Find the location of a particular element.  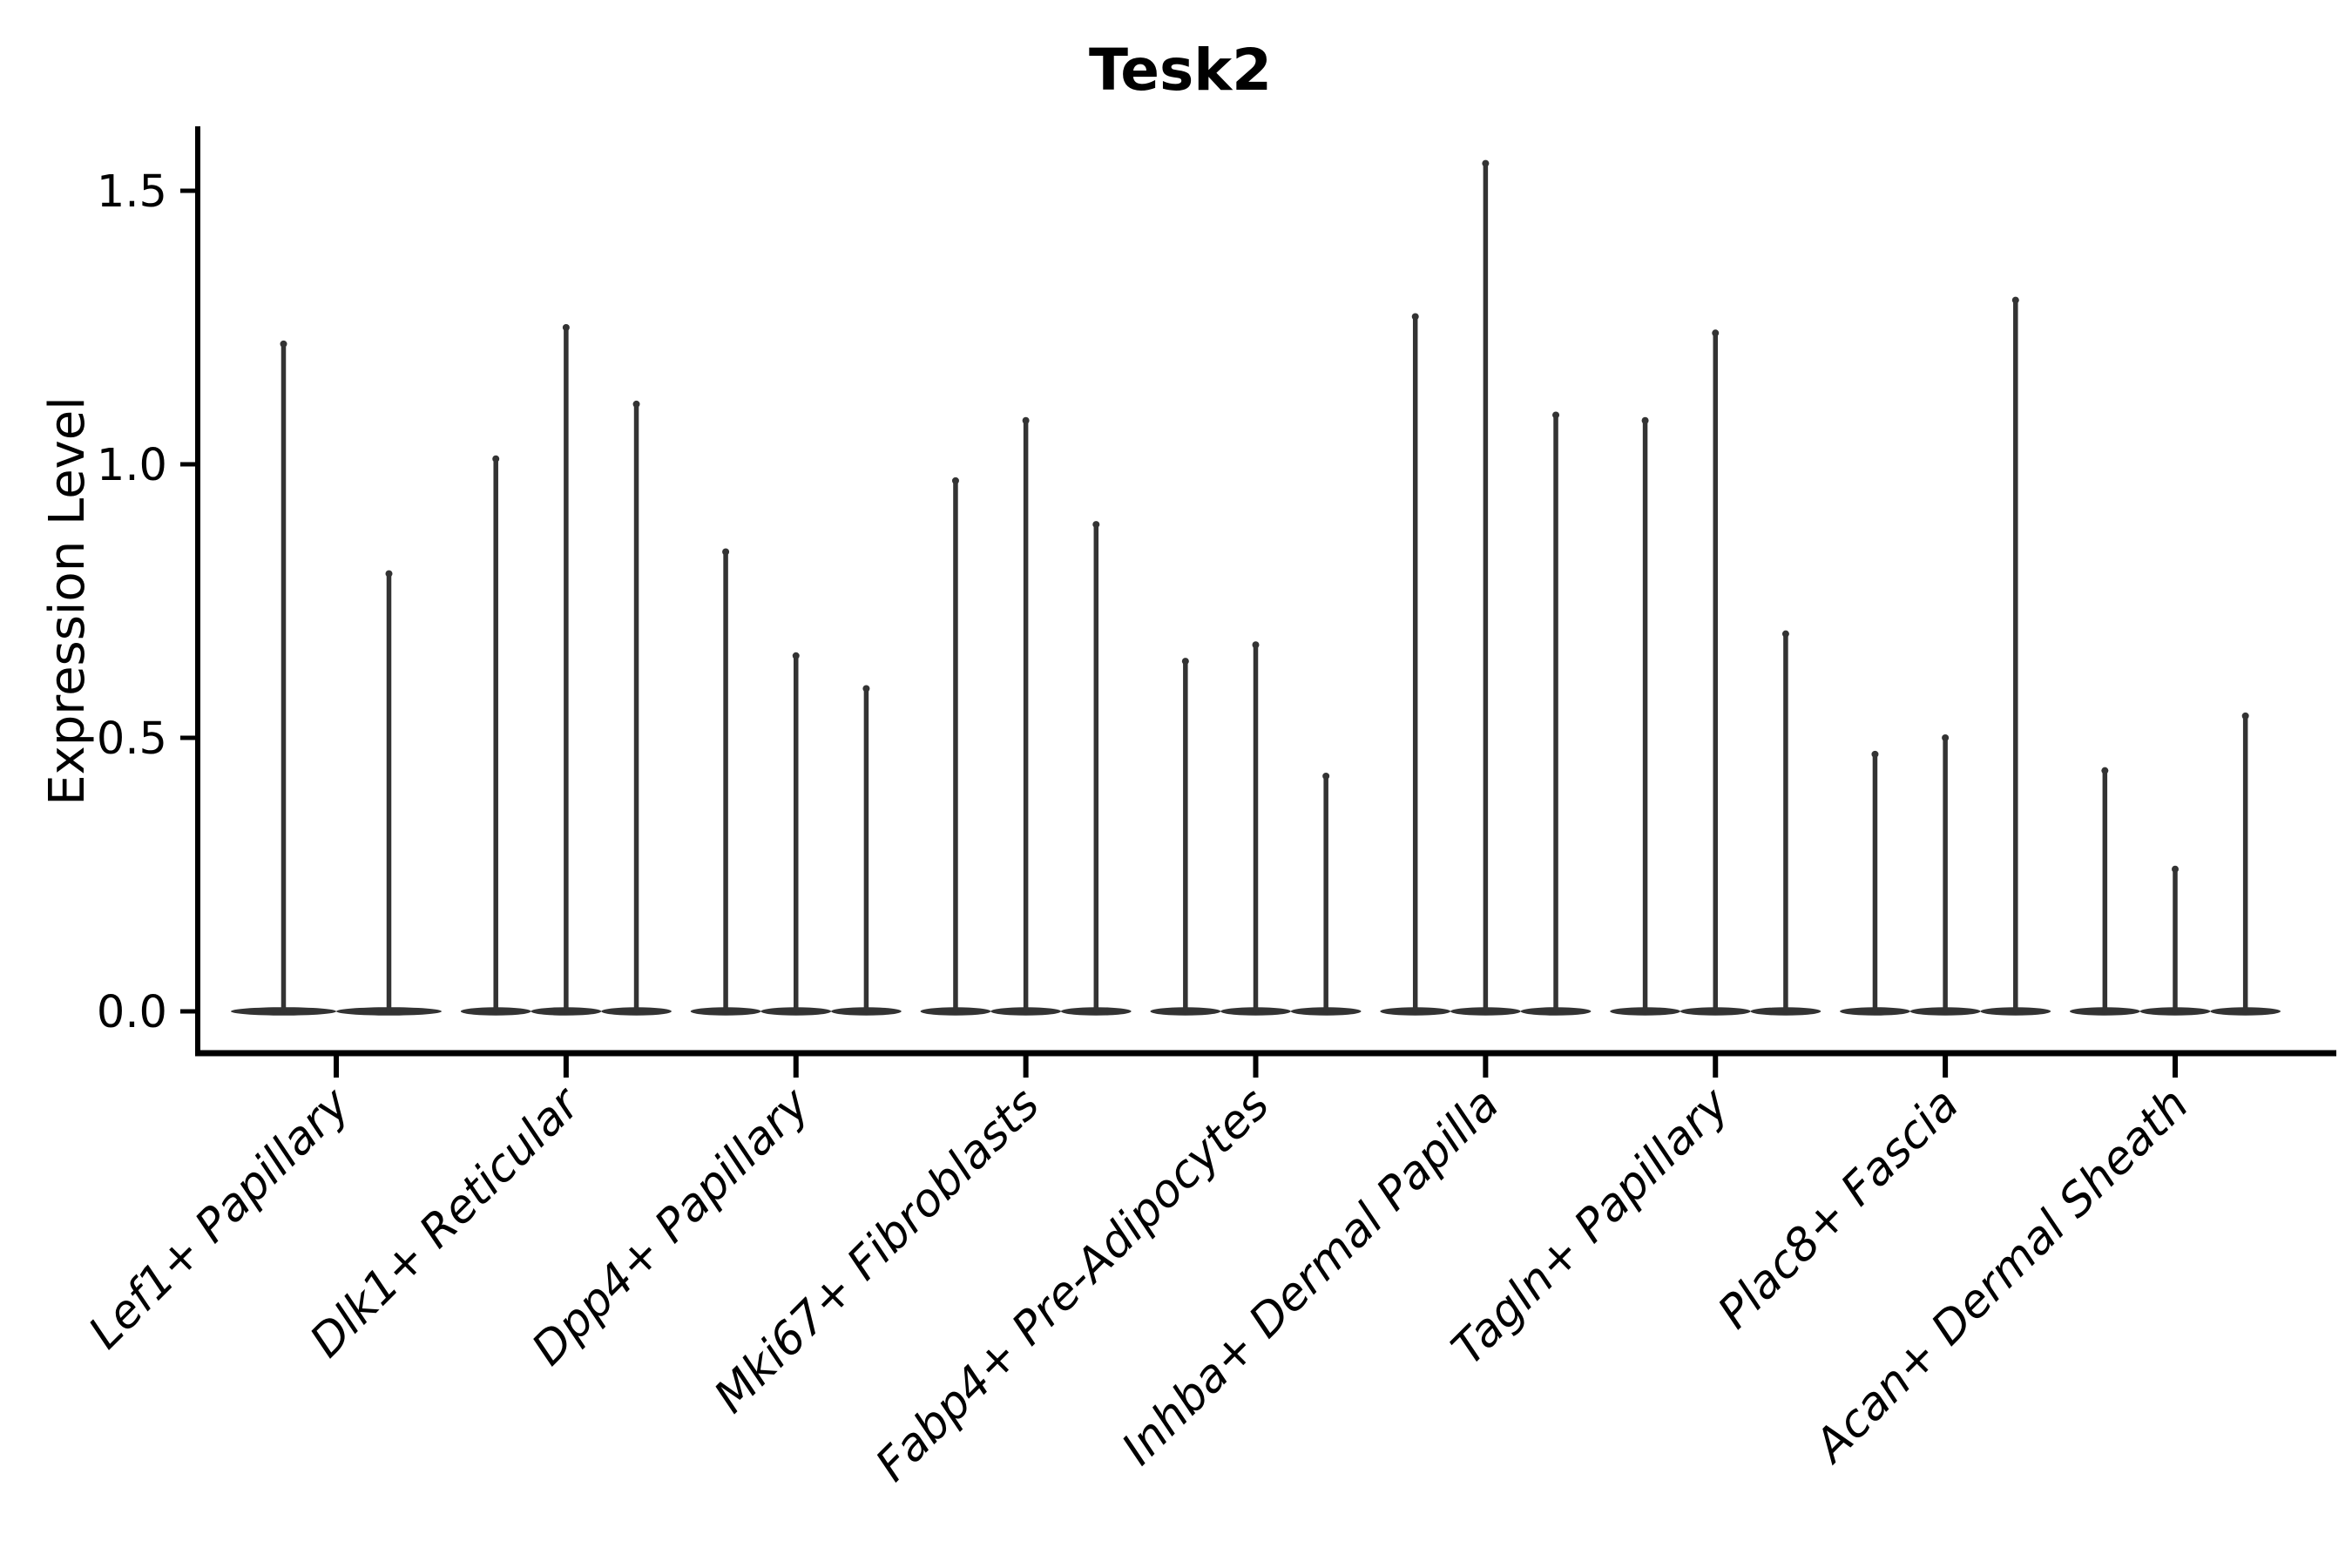

y-tick-label: 0.5 is located at coordinates (132, 739).